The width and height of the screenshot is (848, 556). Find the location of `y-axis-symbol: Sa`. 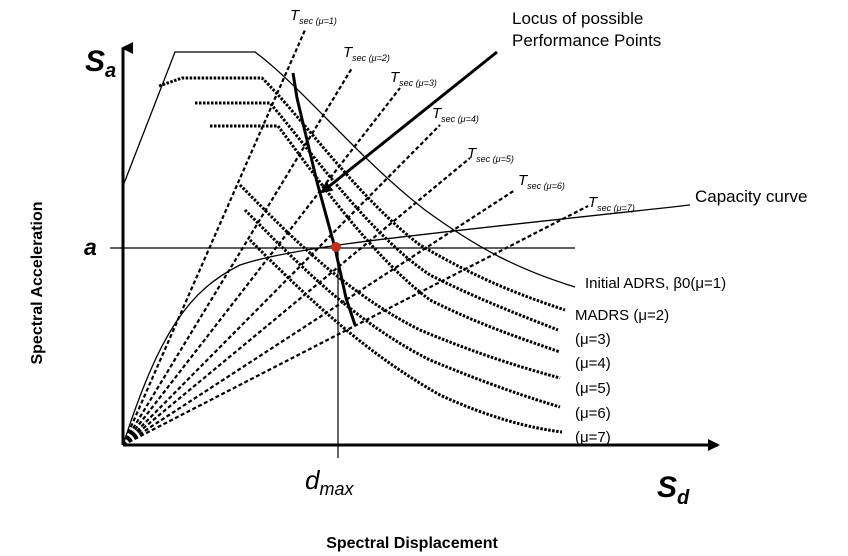

y-axis-symbol: Sa is located at coordinates (100, 63).